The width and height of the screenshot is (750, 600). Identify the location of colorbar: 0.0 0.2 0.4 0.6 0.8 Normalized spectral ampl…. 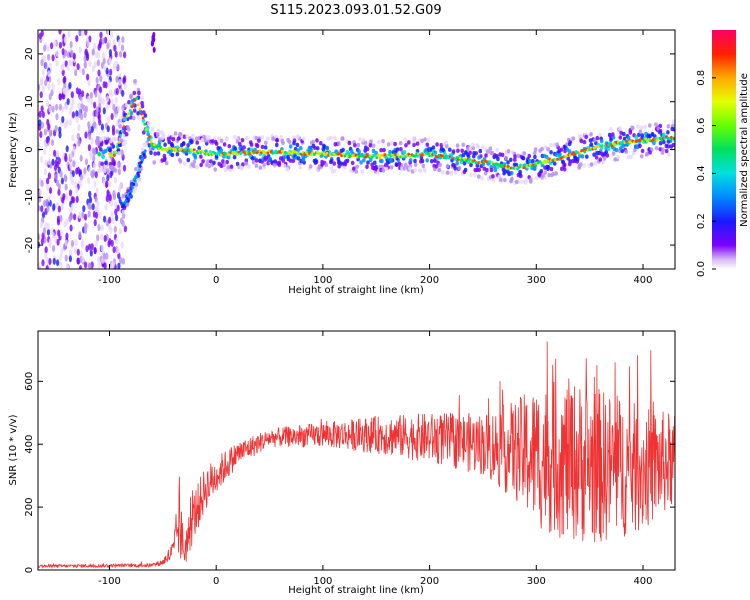
(723, 153).